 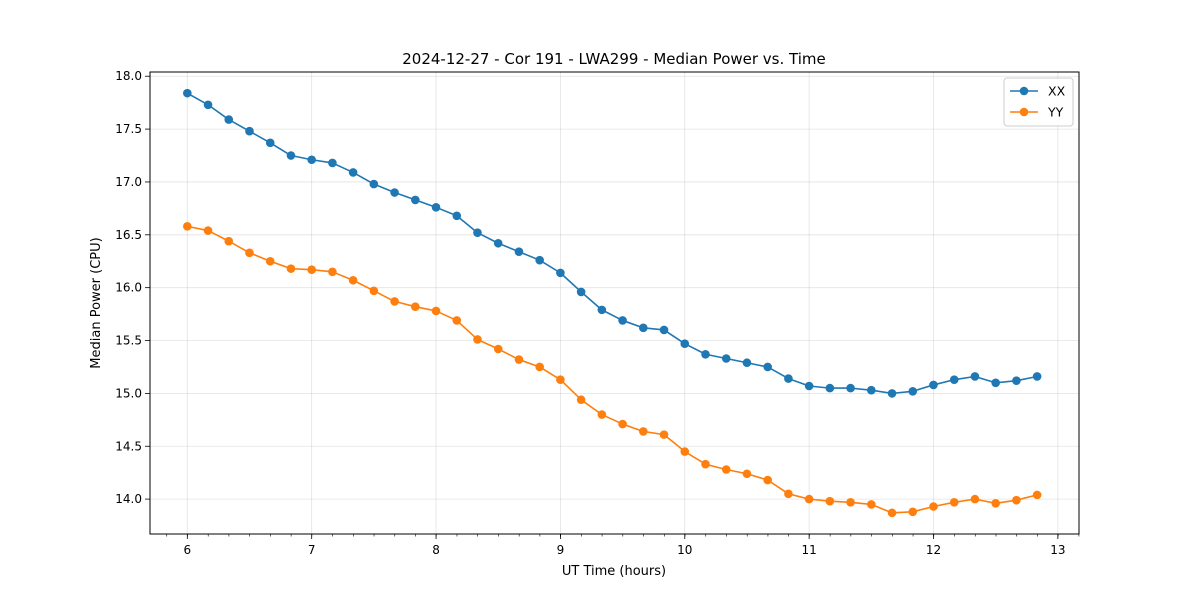 I want to click on y-tick-label: 18.0, so click(x=128, y=76).